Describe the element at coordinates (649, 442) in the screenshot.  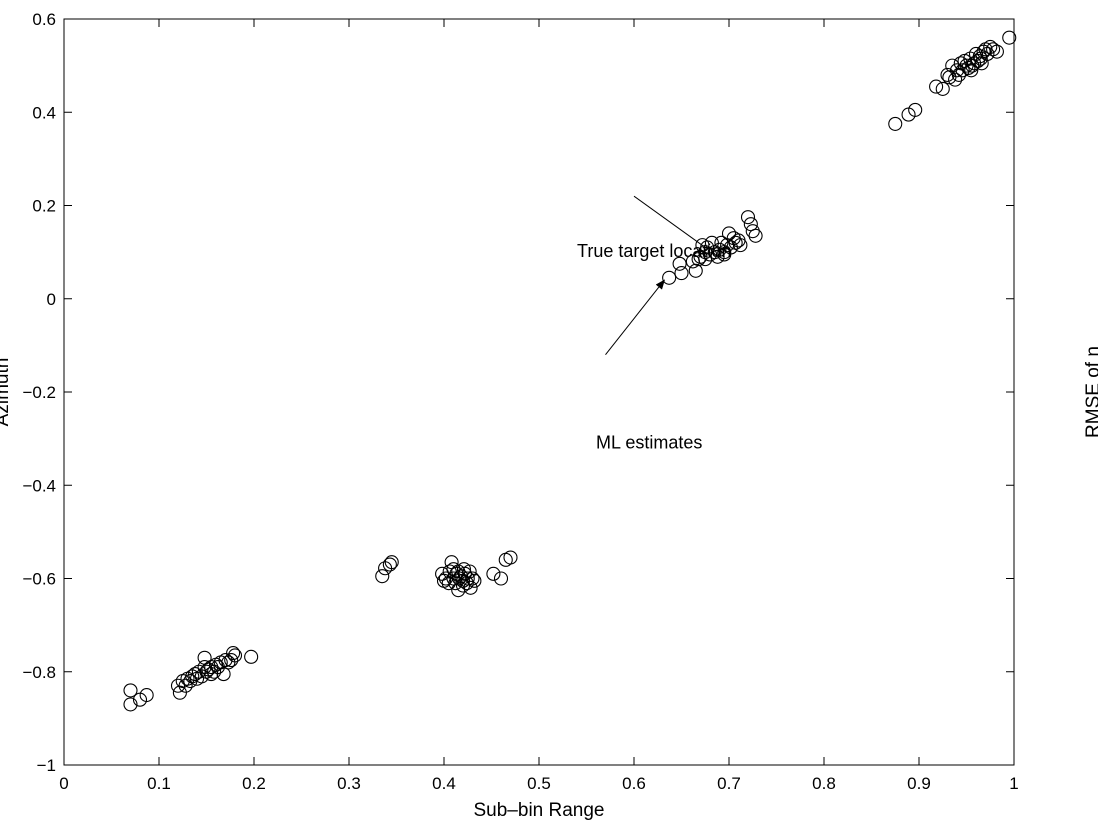
I see `annotation-label: ML estimates` at that location.